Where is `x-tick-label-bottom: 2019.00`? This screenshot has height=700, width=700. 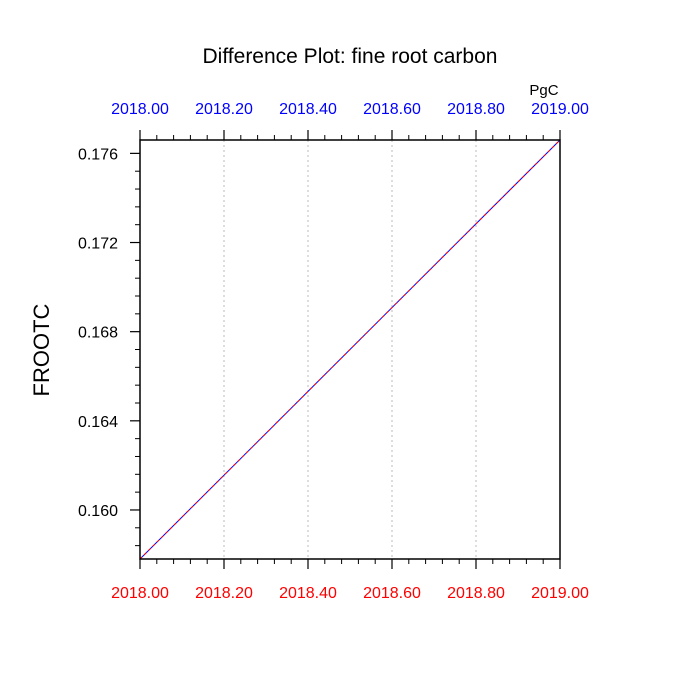
x-tick-label-bottom: 2019.00 is located at coordinates (560, 593).